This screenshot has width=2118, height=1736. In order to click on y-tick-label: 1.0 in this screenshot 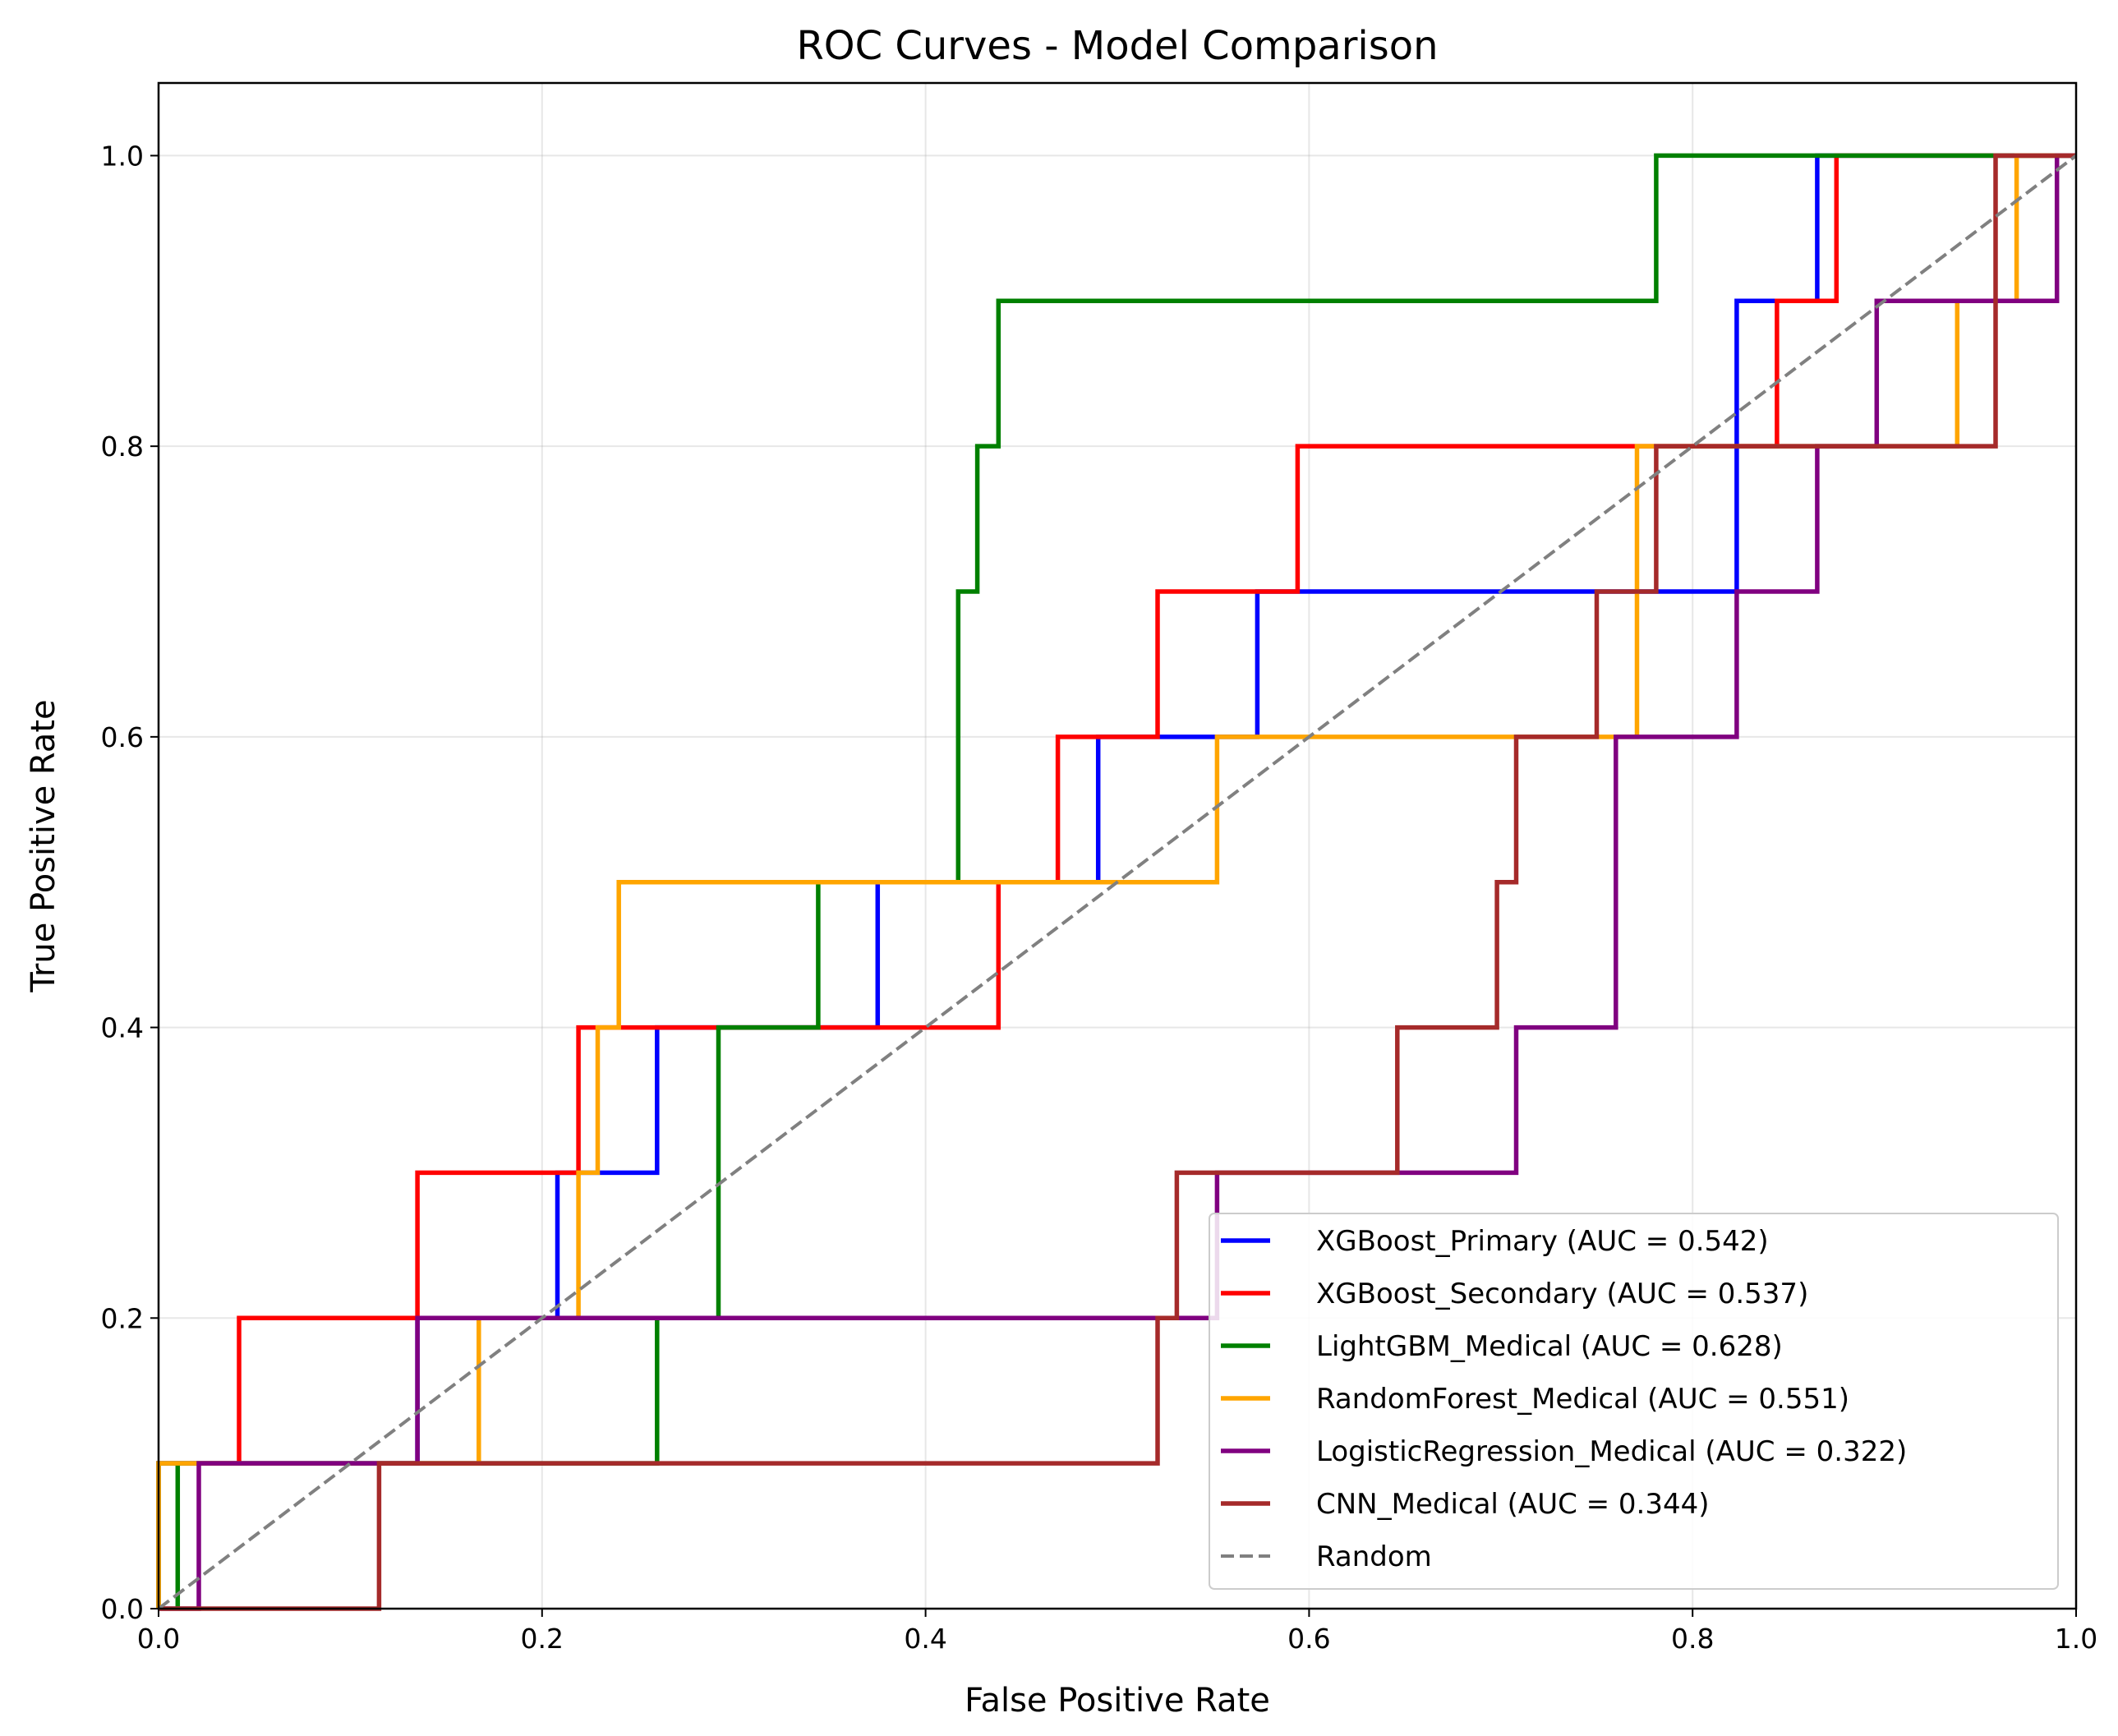, I will do `click(122, 156)`.